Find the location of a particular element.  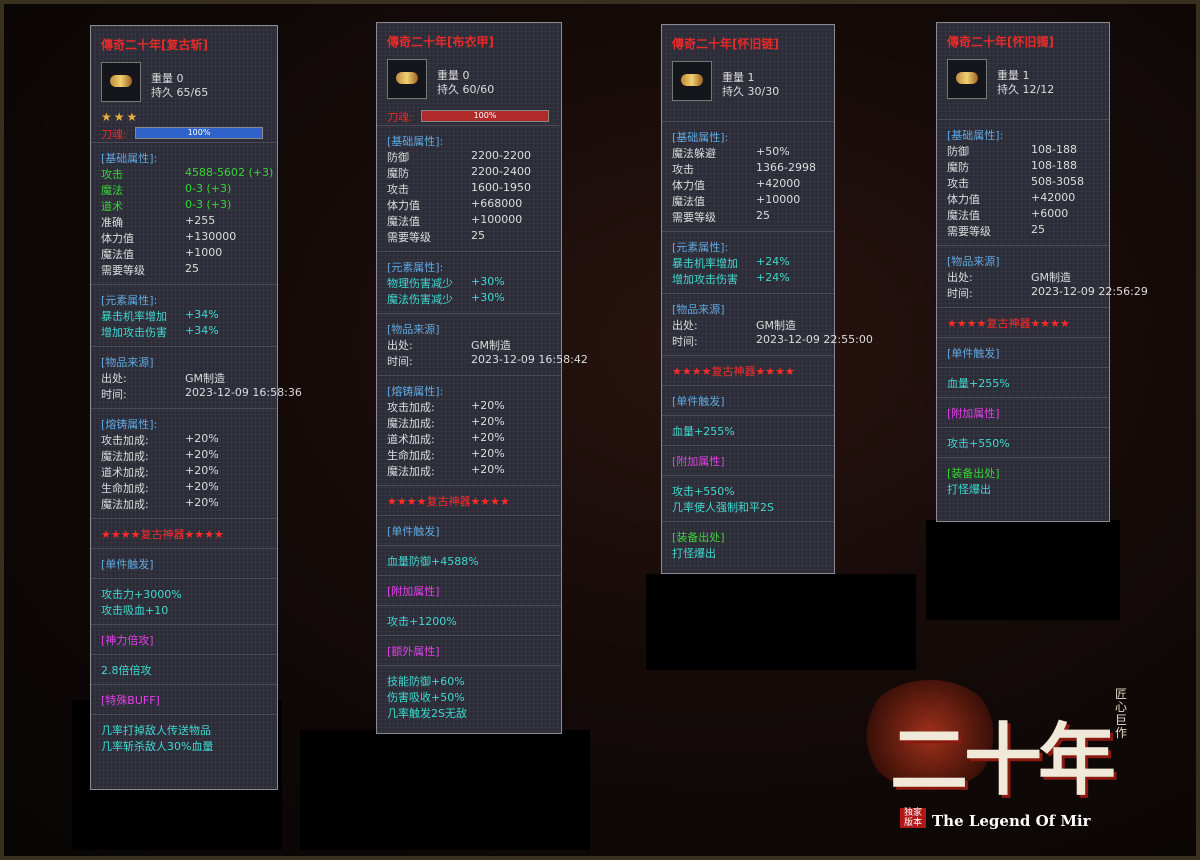

section-header: [基础属性]: is located at coordinates (700, 137).